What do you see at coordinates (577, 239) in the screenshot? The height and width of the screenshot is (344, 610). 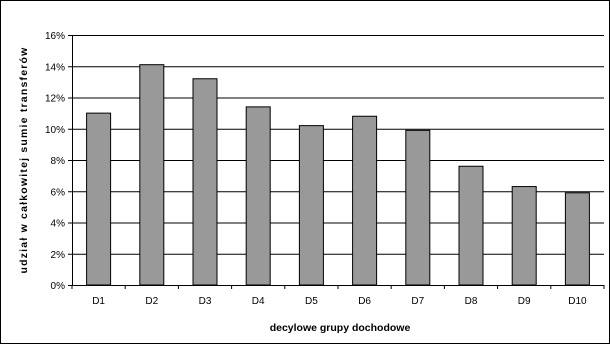 I see `bar-d10` at bounding box center [577, 239].